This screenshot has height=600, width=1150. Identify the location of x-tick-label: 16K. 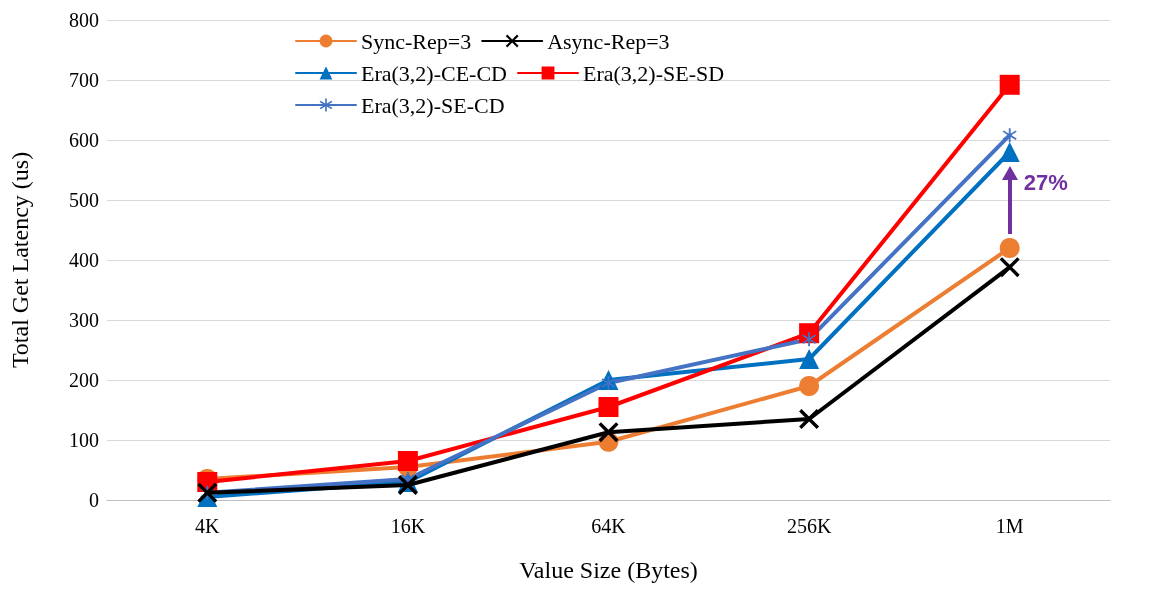
(408, 526).